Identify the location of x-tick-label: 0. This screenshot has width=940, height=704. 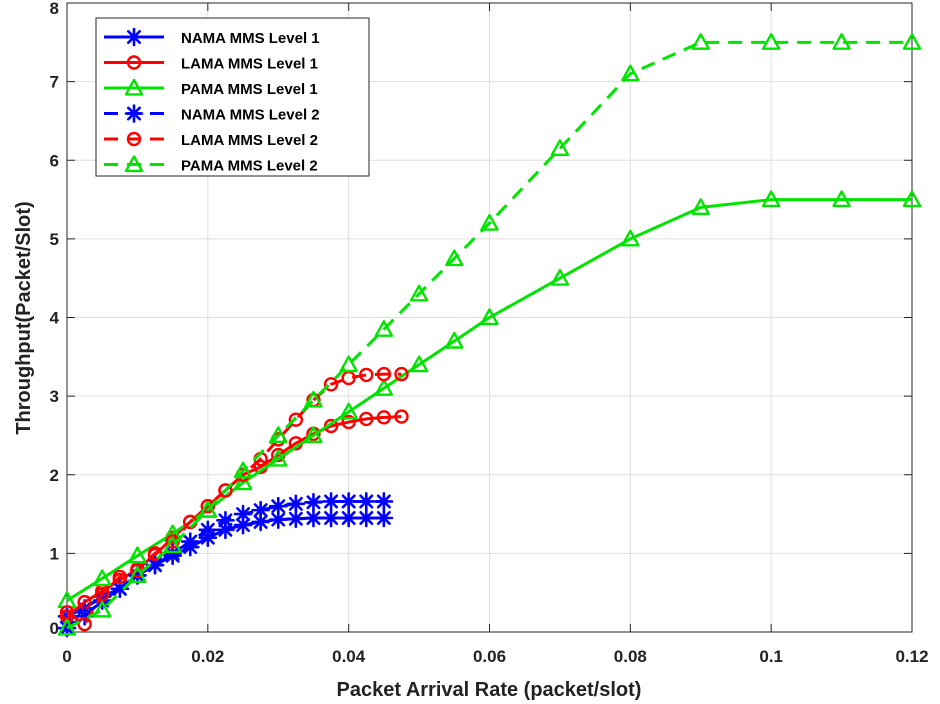
(66, 656).